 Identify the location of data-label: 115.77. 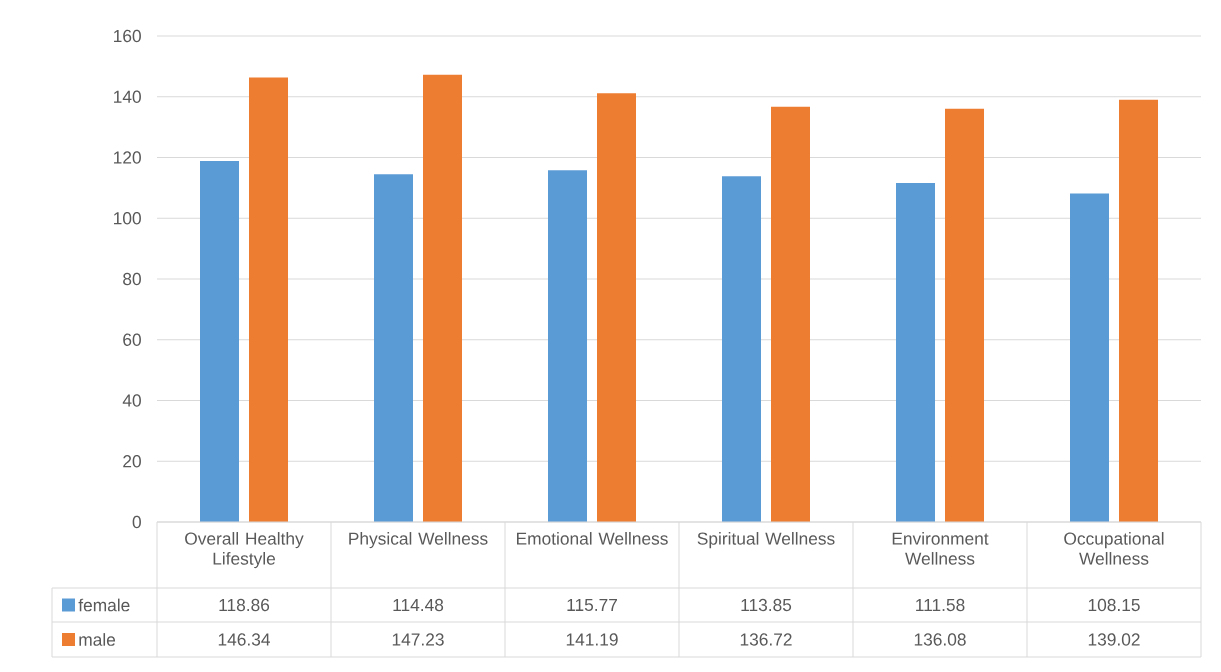
(592, 605).